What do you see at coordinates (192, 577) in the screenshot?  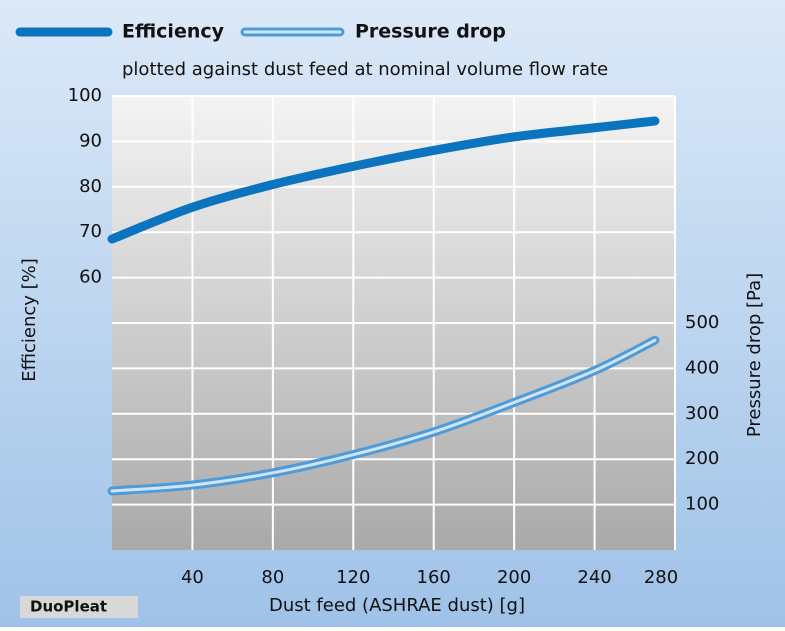 I see `x-tick-label: 40` at bounding box center [192, 577].